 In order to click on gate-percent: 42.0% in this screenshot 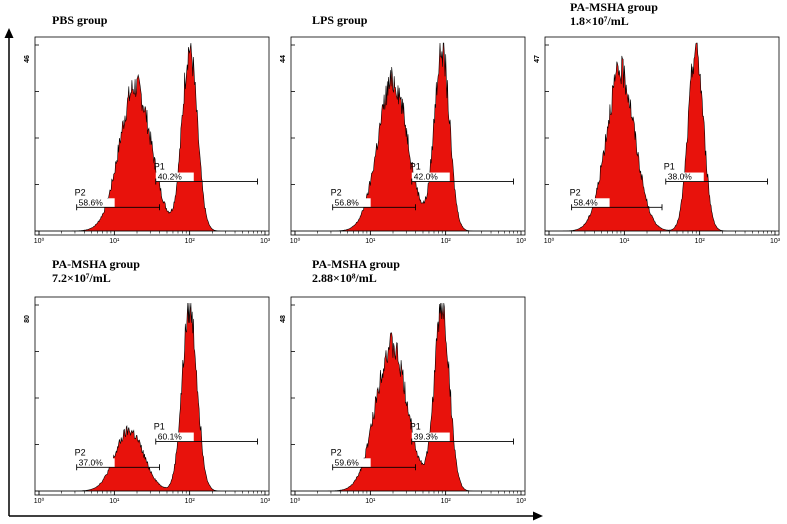, I will do `click(426, 177)`.